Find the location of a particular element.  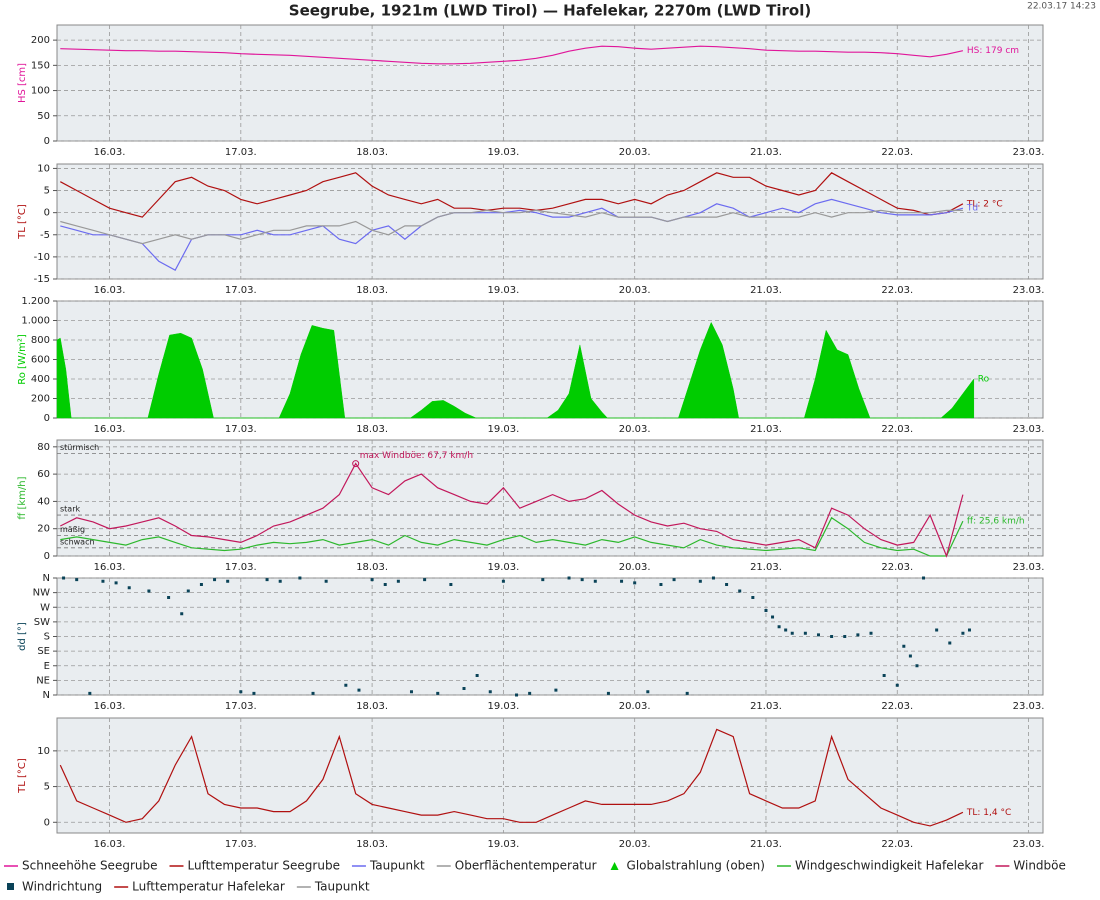

y-tick-label: 400 is located at coordinates (40, 379).